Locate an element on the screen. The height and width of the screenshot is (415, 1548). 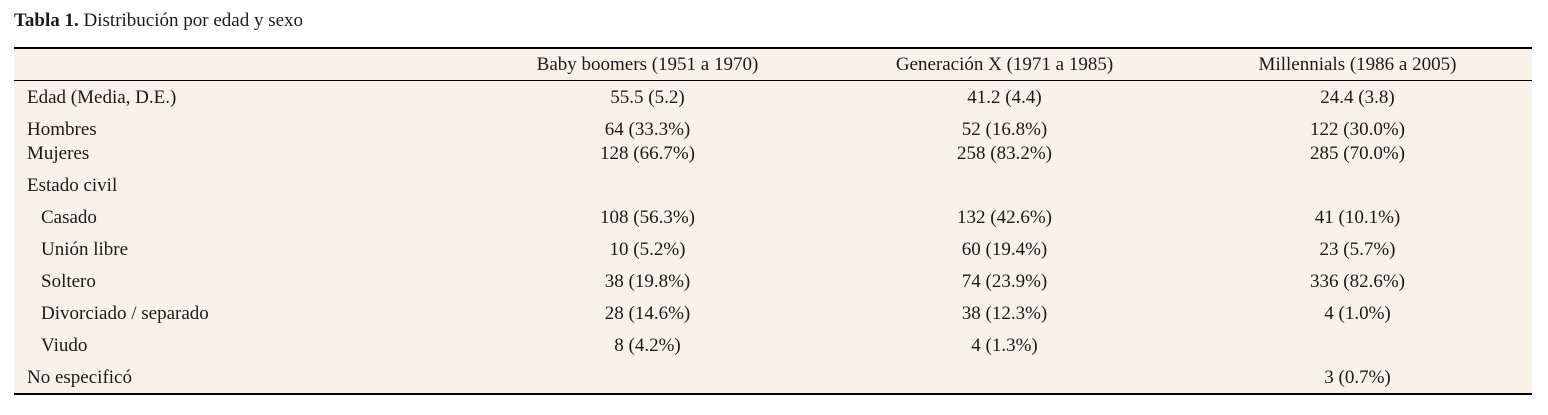
cell-value: 60 (19.4%) is located at coordinates (1004, 249).